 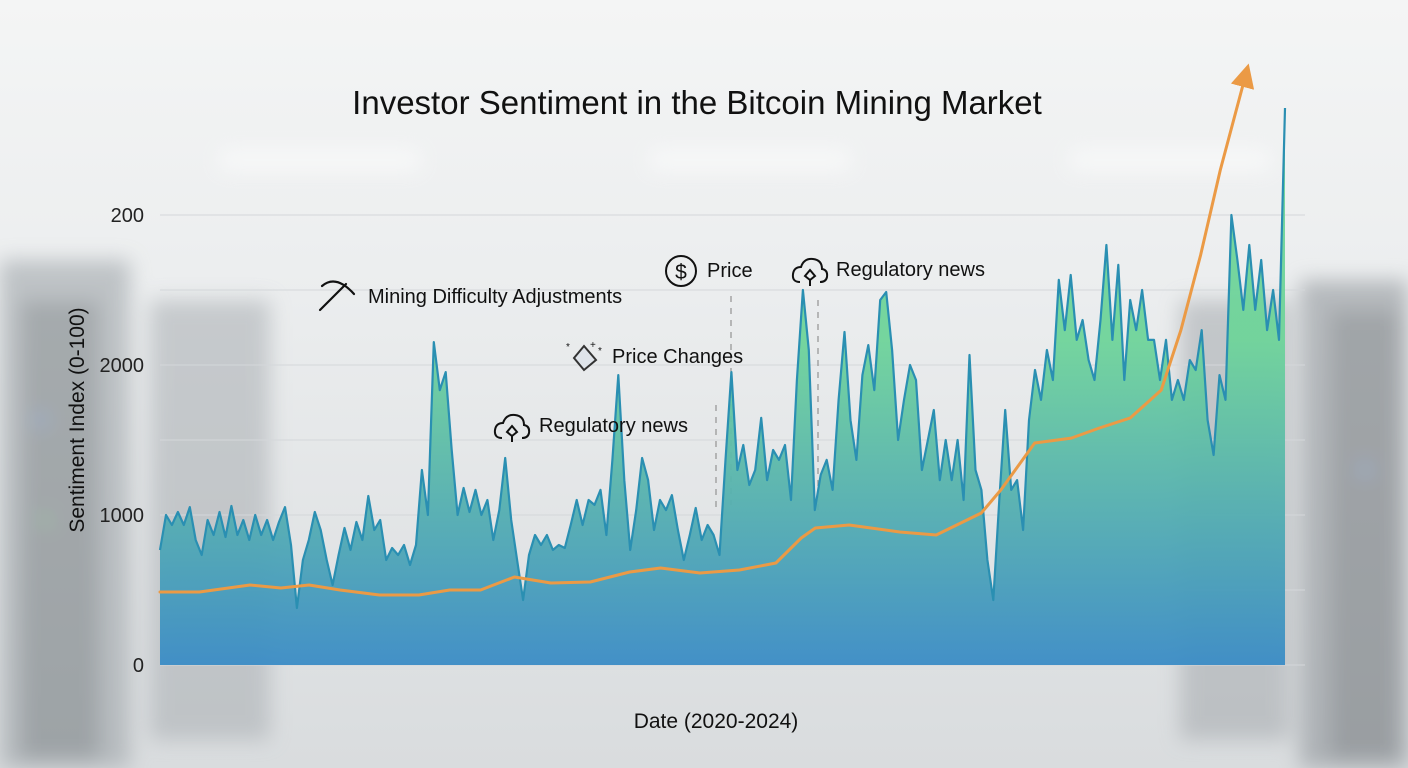 I want to click on annotation-price: $ Price, so click(x=709, y=271).